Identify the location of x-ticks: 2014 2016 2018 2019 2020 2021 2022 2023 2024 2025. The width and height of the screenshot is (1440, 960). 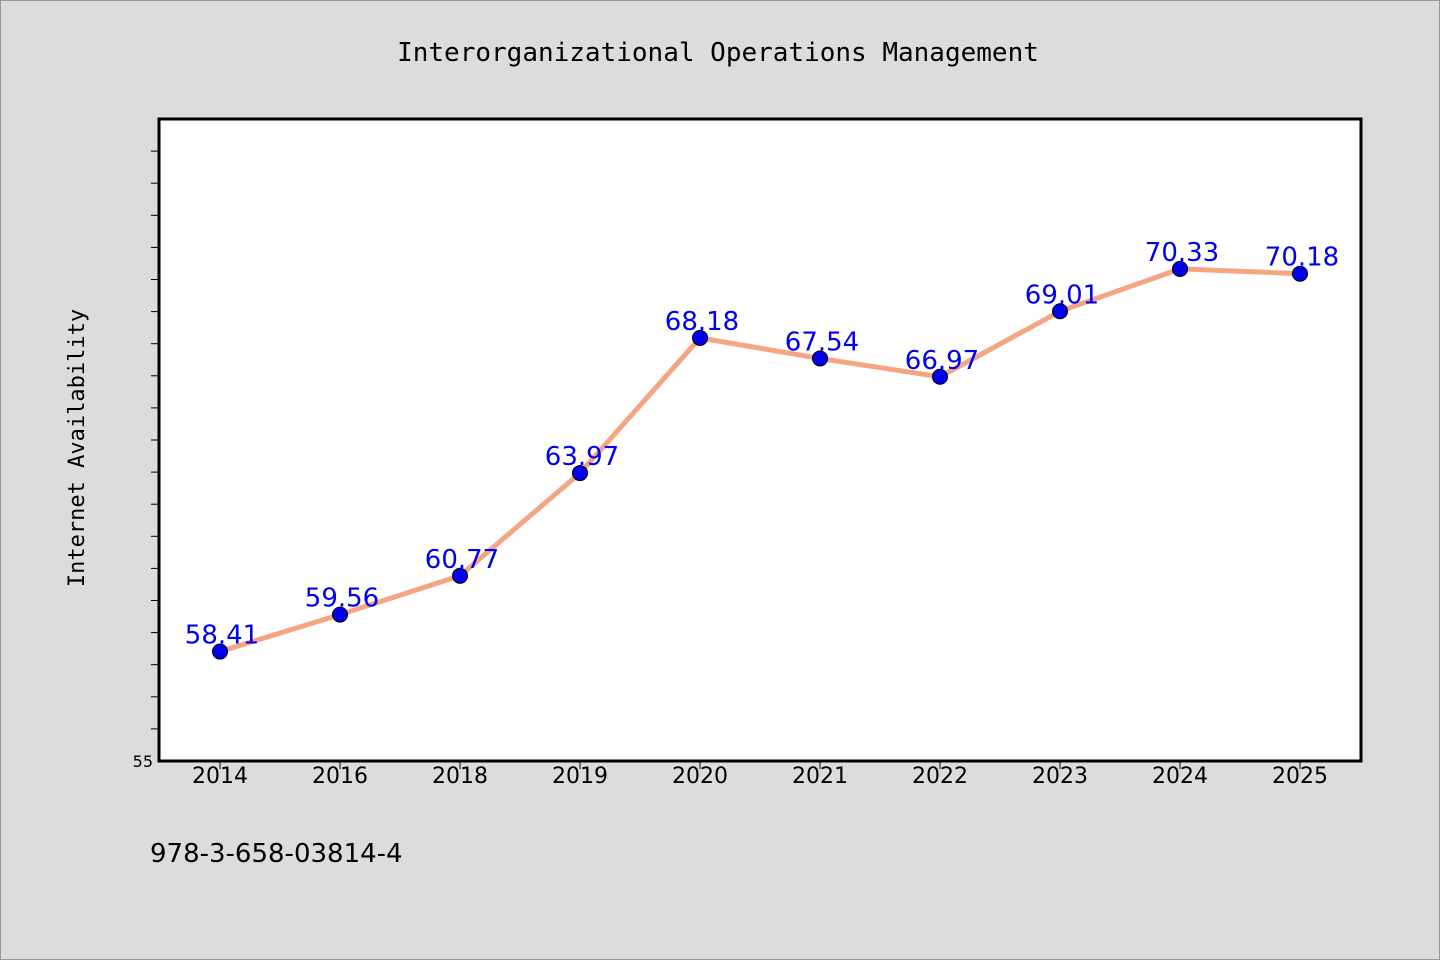
(760, 775).